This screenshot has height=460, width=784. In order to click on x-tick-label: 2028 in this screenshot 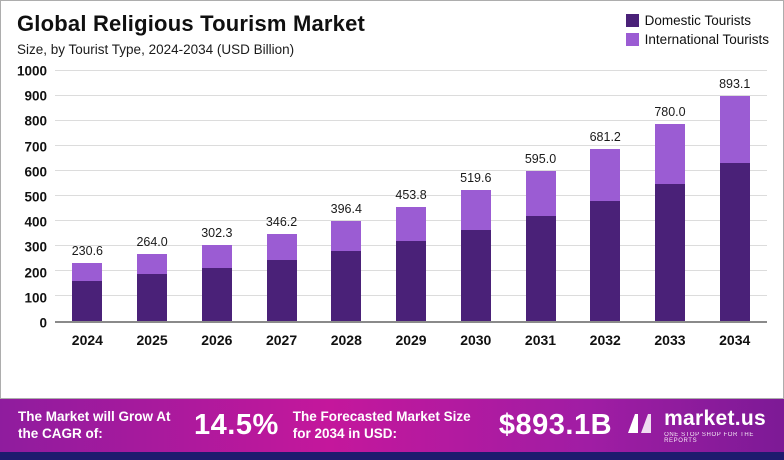, I will do `click(346, 340)`.